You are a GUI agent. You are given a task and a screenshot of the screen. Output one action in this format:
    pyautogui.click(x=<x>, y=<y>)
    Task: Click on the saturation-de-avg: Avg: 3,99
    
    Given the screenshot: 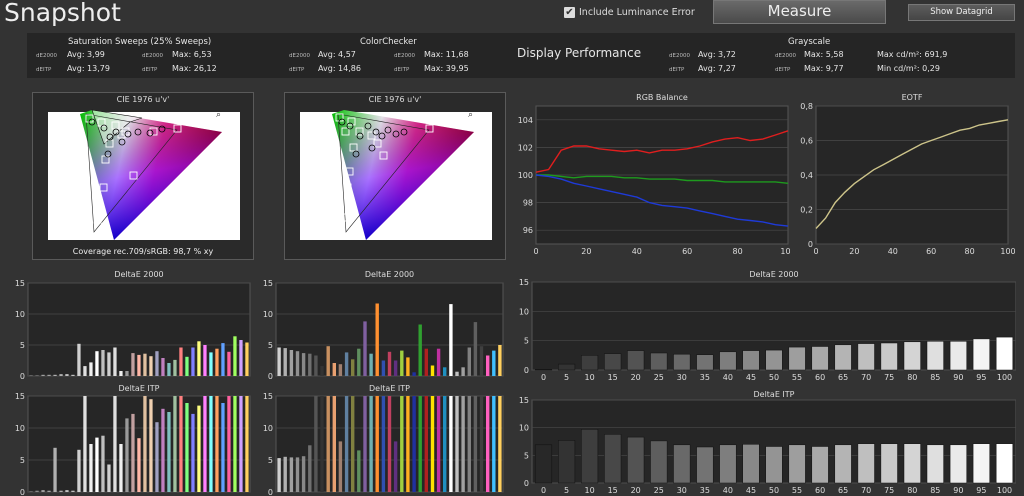 What is the action you would take?
    pyautogui.click(x=86, y=54)
    